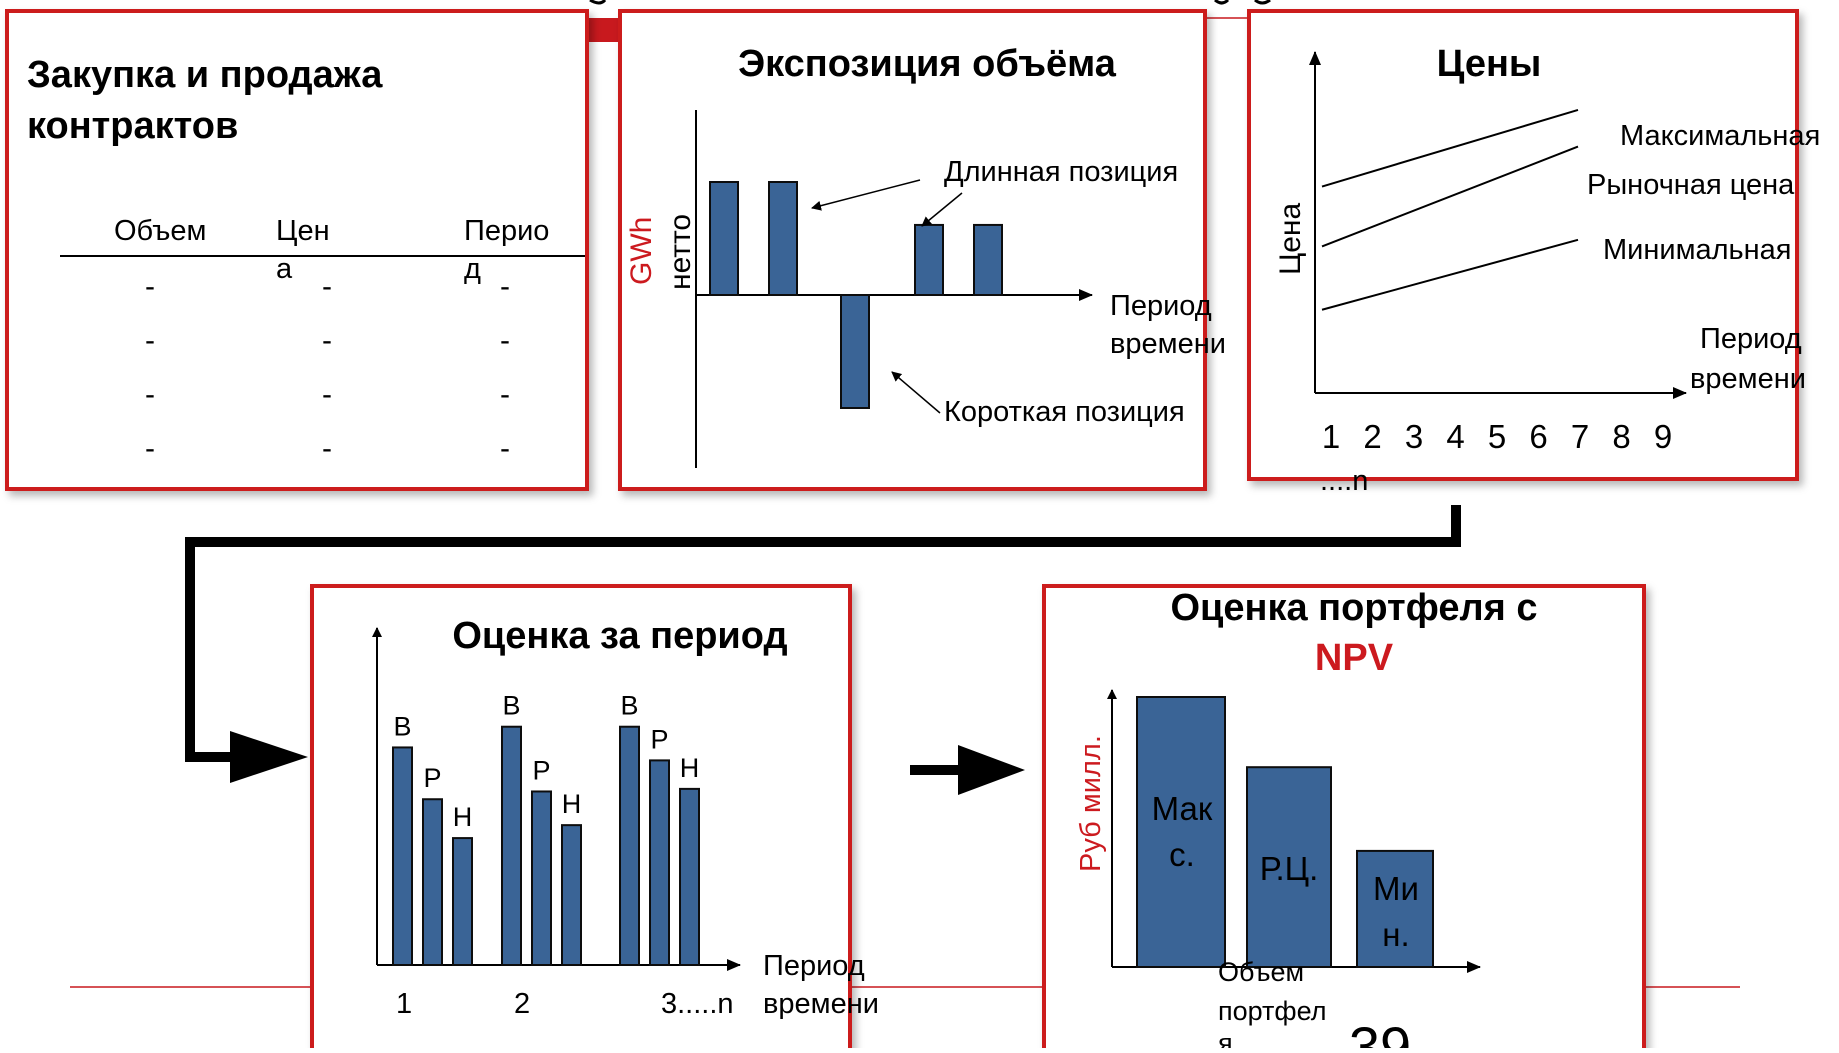 The height and width of the screenshot is (1053, 1839). Describe the element at coordinates (404, 1004) in the screenshot. I see `period-tick-1: 1` at that location.